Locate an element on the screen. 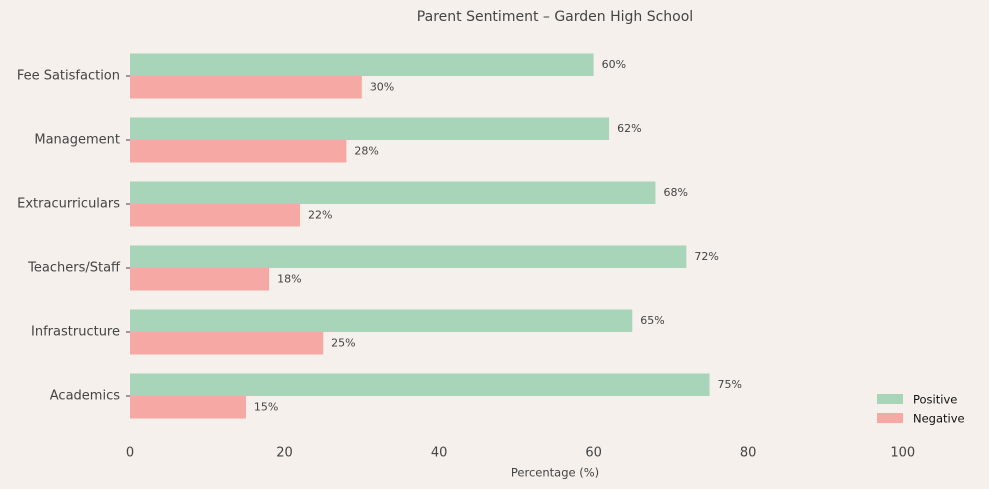 The image size is (989, 489). x-axis-label: Percentage (%) is located at coordinates (555, 473).